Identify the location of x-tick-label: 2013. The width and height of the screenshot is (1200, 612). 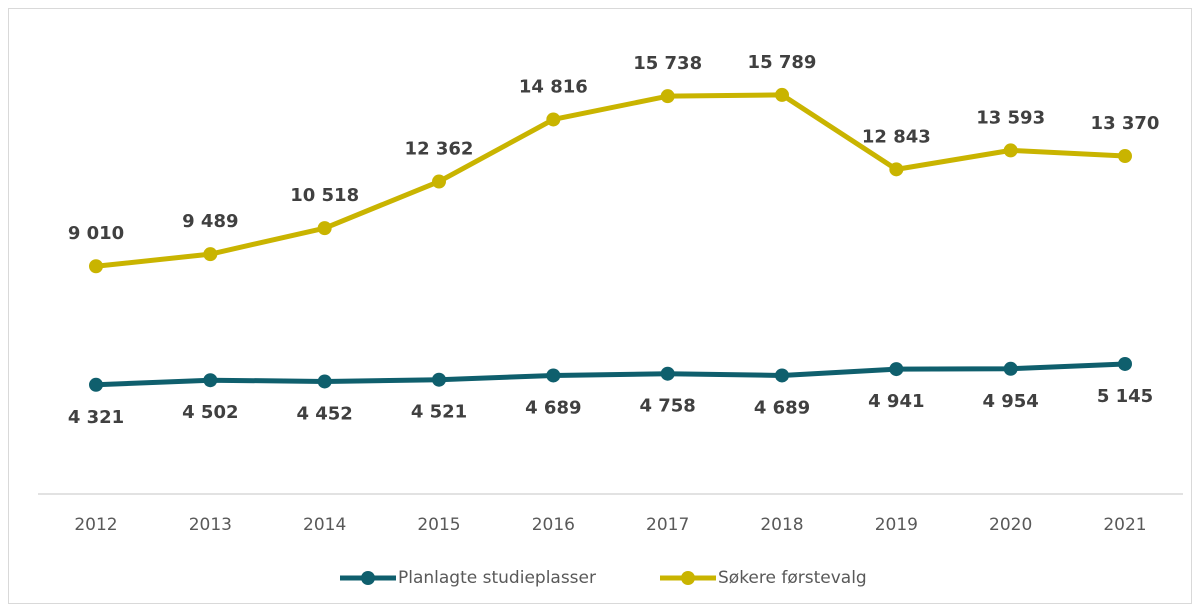
(210, 525).